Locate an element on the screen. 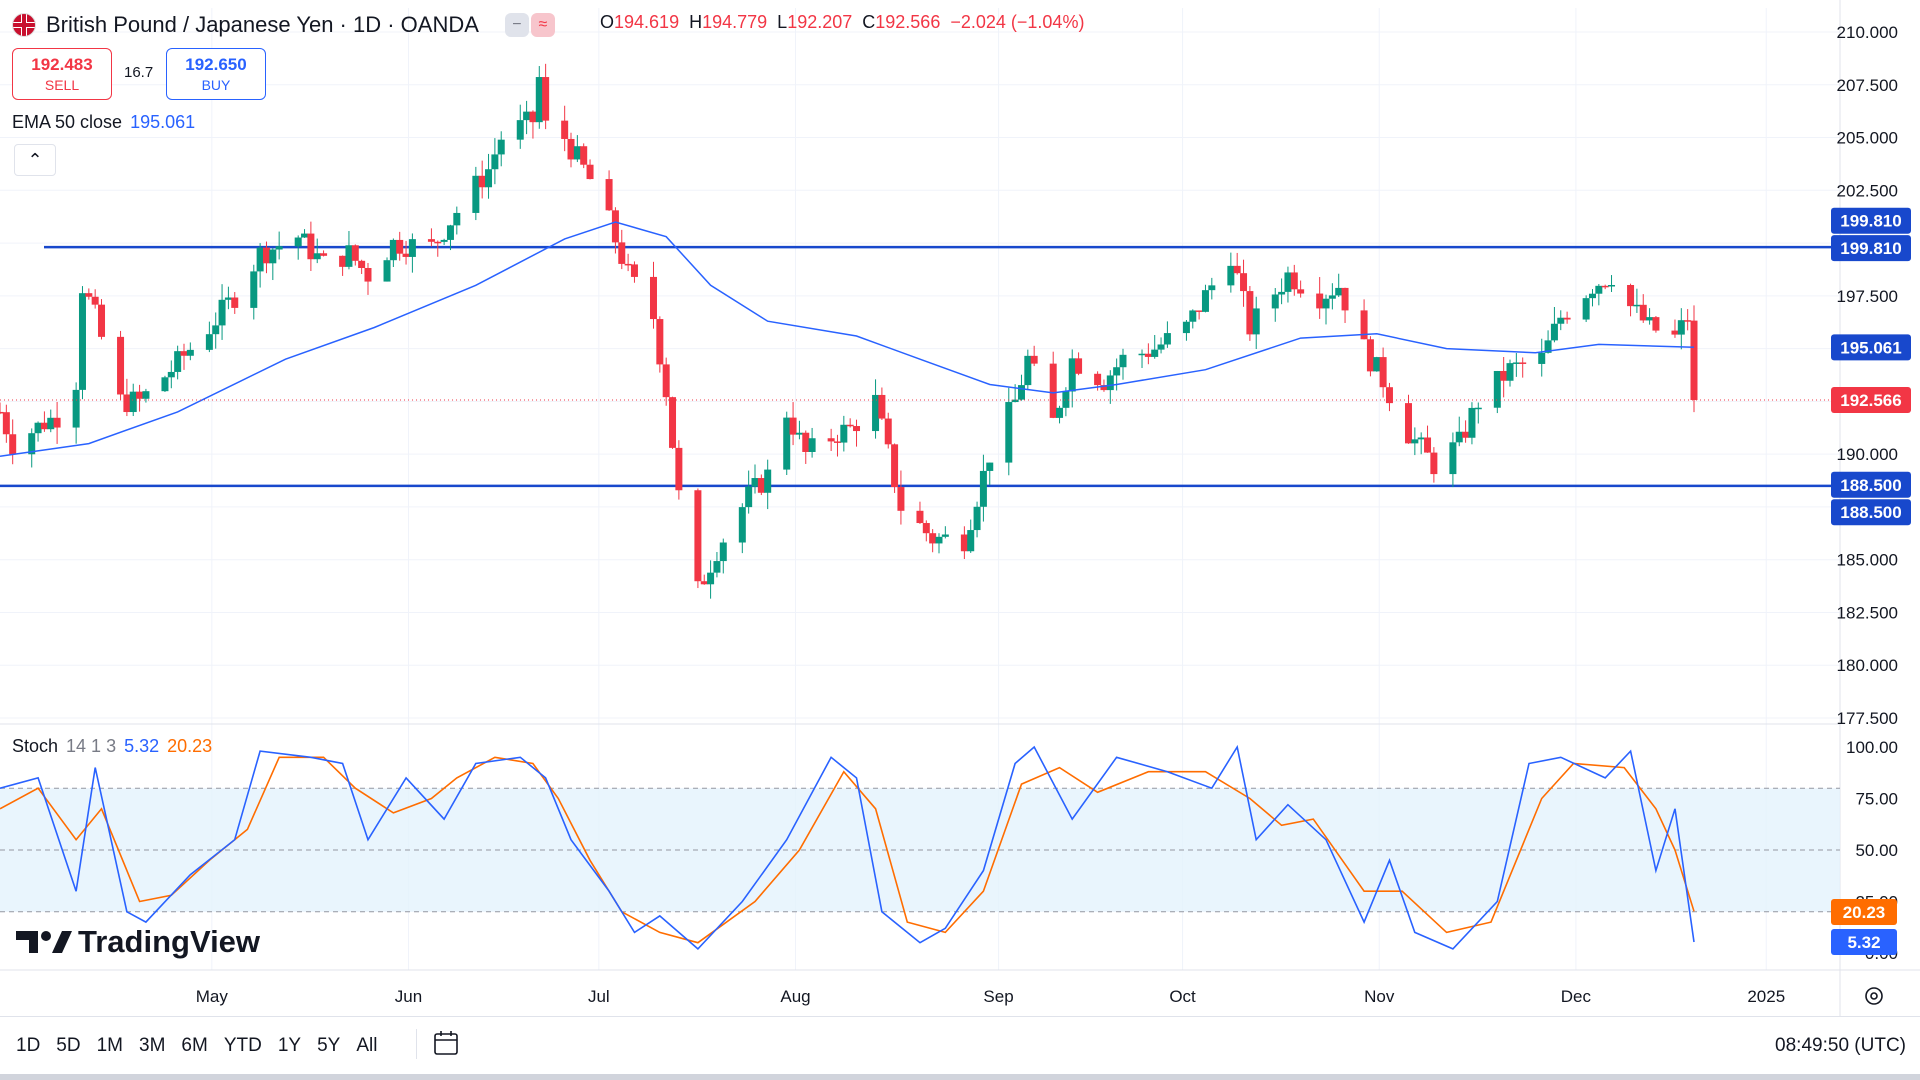 This screenshot has height=1080, width=1920. ema-legend: EMA 50 close 195.061 is located at coordinates (103, 122).